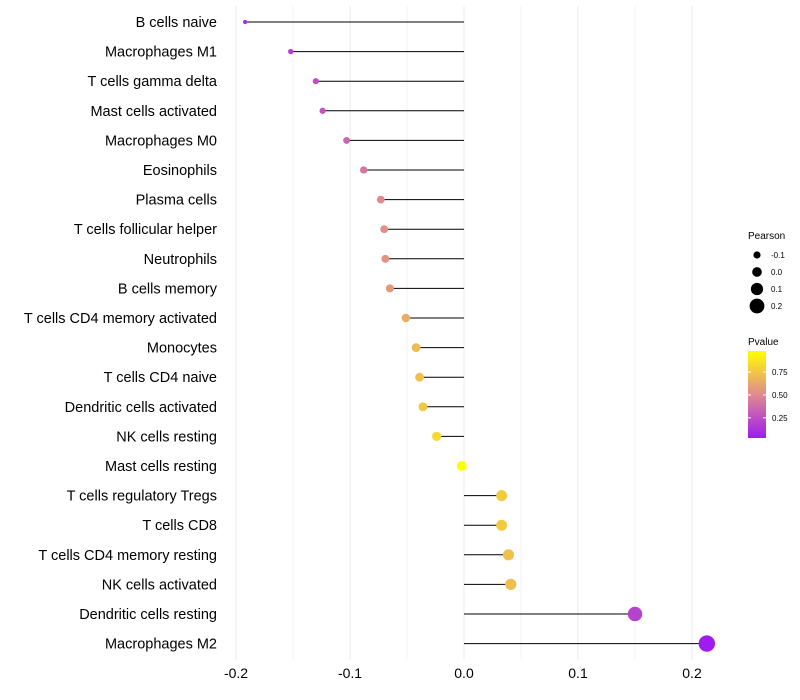  Describe the element at coordinates (153, 82) in the screenshot. I see `y-axis-label: T cells gamma delta` at that location.